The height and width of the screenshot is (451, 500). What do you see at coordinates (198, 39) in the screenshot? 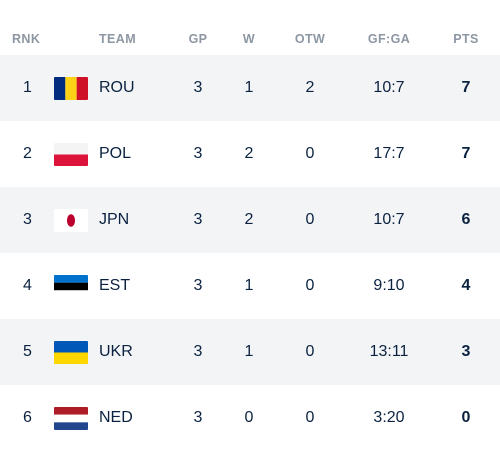
I see `header-gp: GP` at bounding box center [198, 39].